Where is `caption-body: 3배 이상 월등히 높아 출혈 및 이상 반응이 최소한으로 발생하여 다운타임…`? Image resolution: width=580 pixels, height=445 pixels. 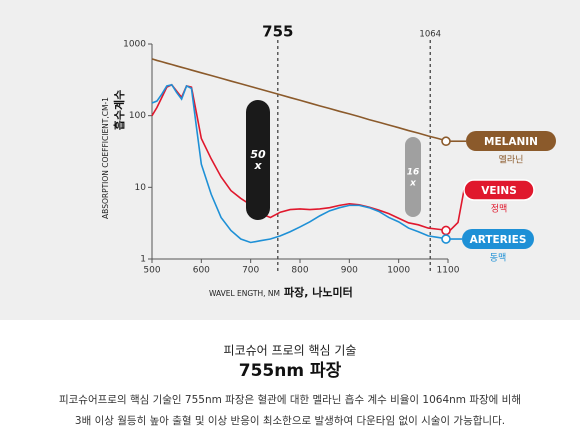
caption-body: 3배 이상 월등히 높아 출혈 및 이상 반응이 최소한으로 발생하여 다운타임… is located at coordinates (290, 420).